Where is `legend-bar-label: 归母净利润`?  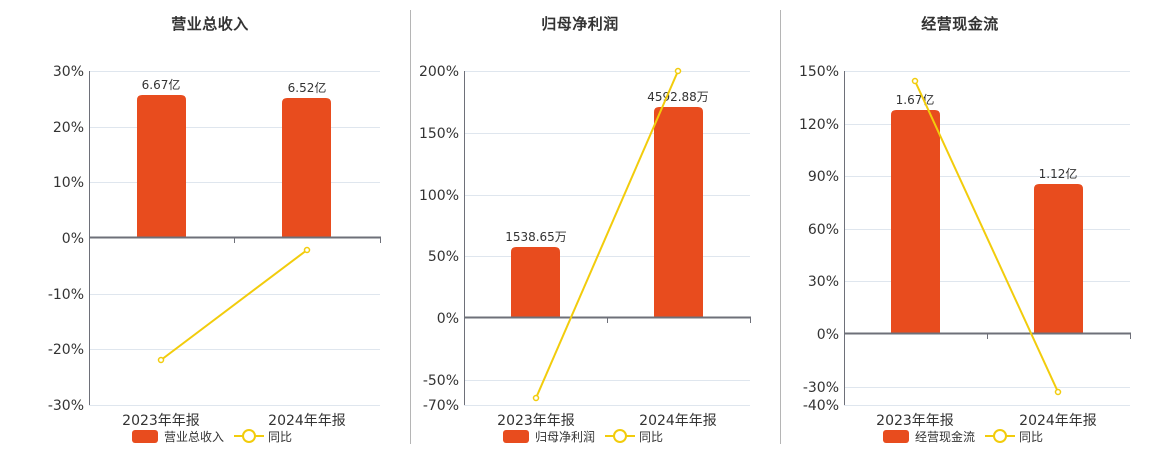 legend-bar-label: 归母净利润 is located at coordinates (565, 436).